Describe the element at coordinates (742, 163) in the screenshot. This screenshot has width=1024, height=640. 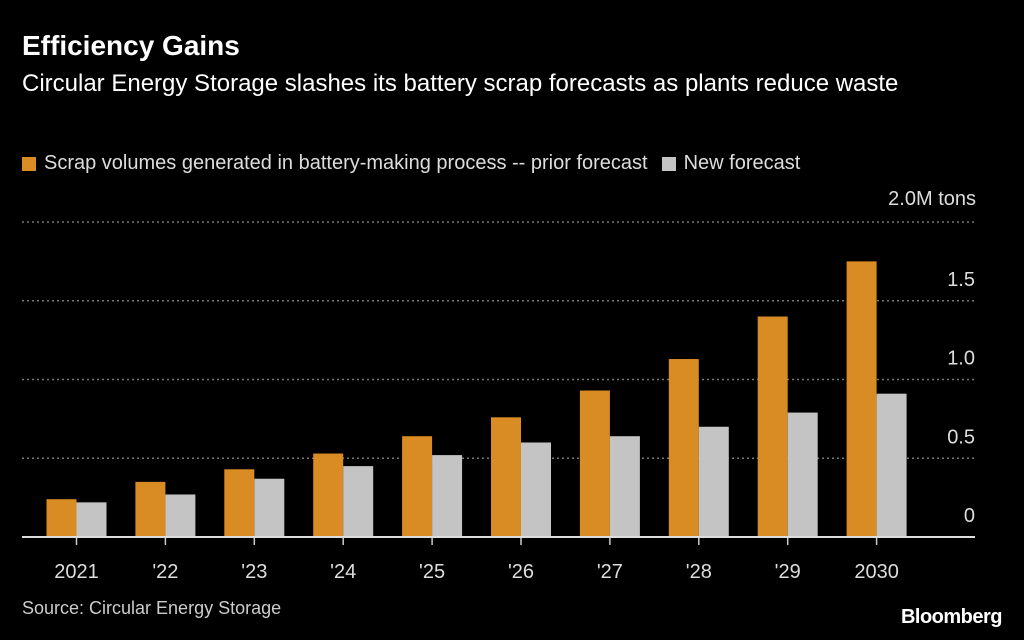
I see `legend-label-new: New forecast` at that location.